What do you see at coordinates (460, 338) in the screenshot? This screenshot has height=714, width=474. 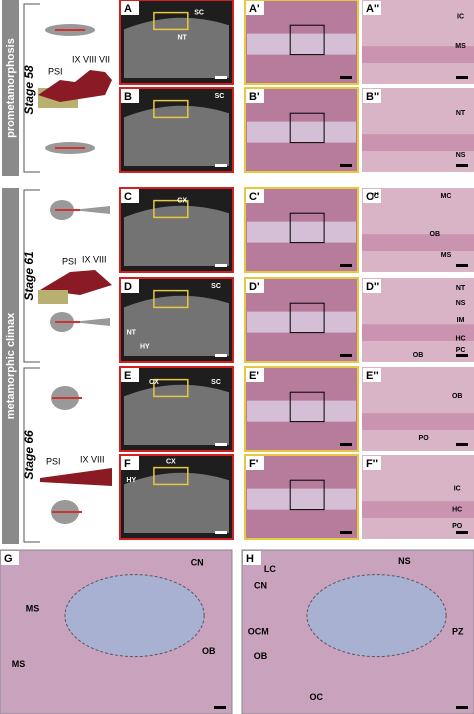 I see `annotation: HC` at bounding box center [460, 338].